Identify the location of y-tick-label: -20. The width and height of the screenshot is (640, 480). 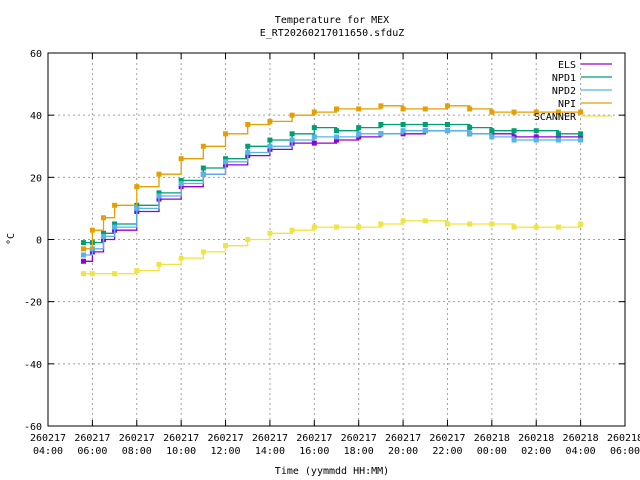
(33, 303).